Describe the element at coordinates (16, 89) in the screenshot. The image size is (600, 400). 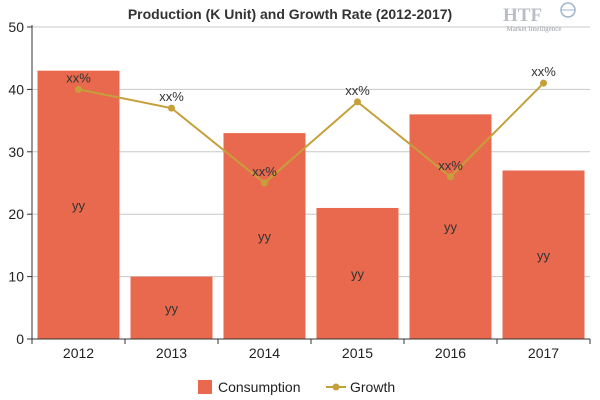
I see `y-tick-label: 40` at that location.